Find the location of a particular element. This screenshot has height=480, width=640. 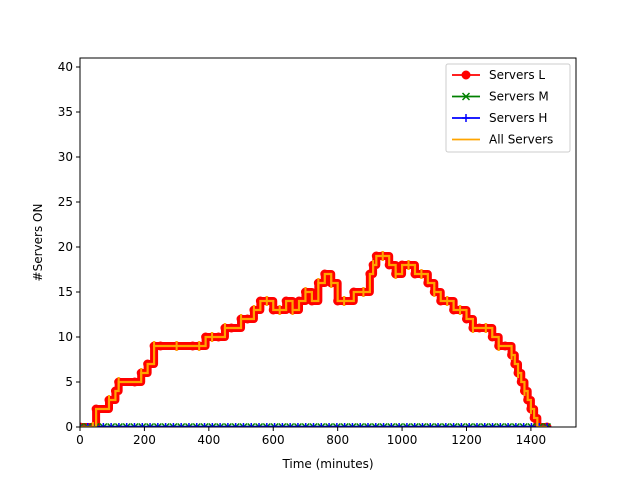

x-tick-label: 800 is located at coordinates (337, 440).